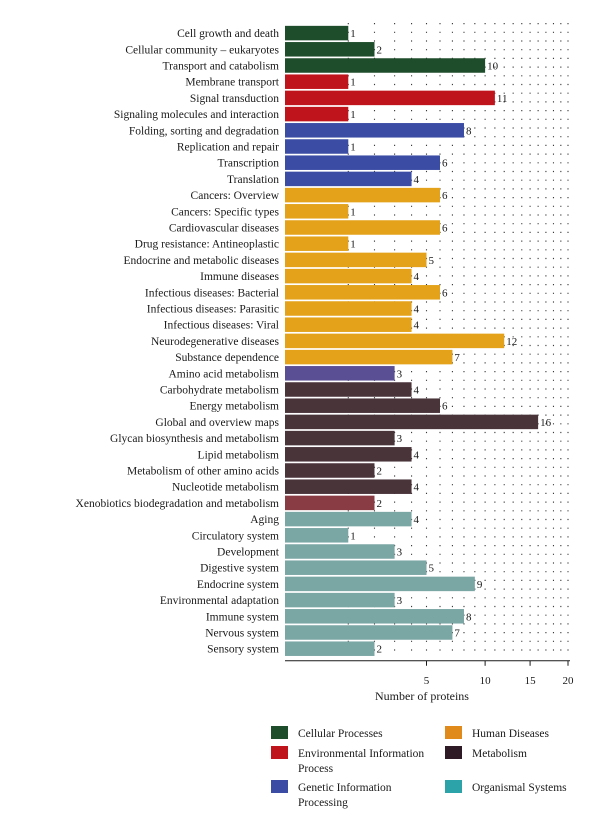  I want to click on category-label: Cancers: Specific types, so click(225, 212).